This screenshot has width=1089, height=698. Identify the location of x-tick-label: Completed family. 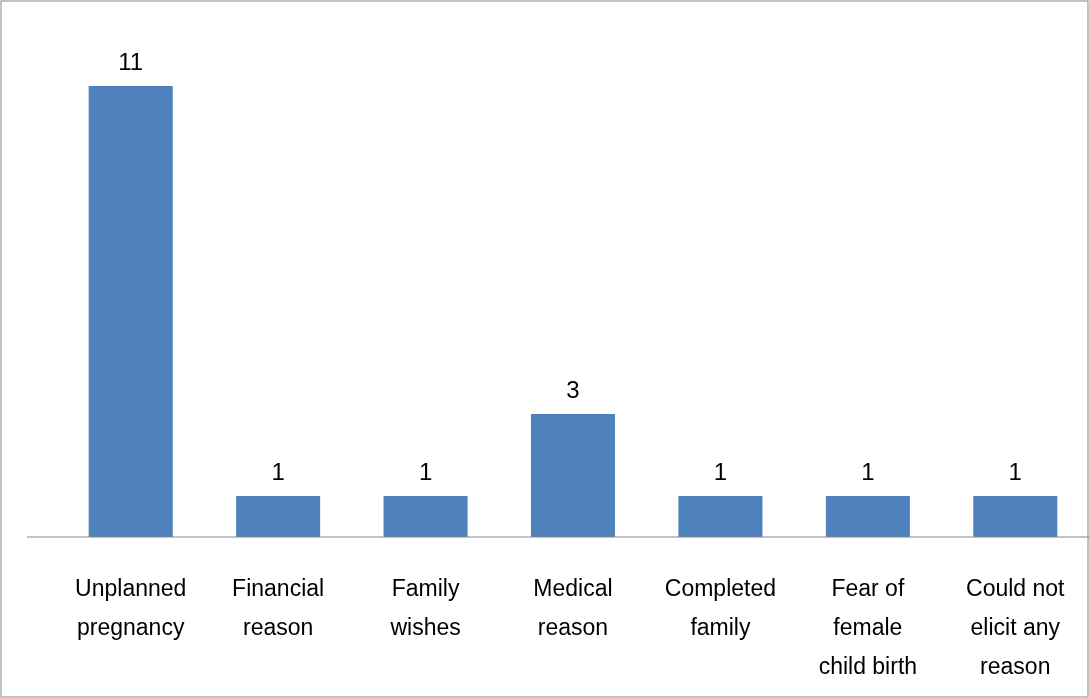
(720, 607).